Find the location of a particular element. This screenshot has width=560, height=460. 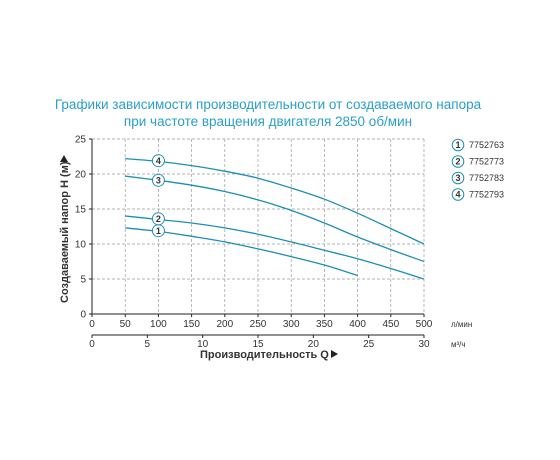

y-tick-label: 0 is located at coordinates (83, 315).